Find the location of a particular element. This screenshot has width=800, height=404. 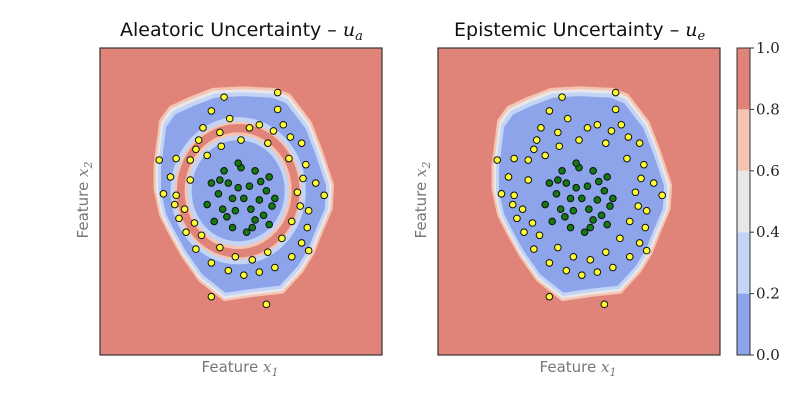

colorbar-tick-label: 1.0 is located at coordinates (768, 48).